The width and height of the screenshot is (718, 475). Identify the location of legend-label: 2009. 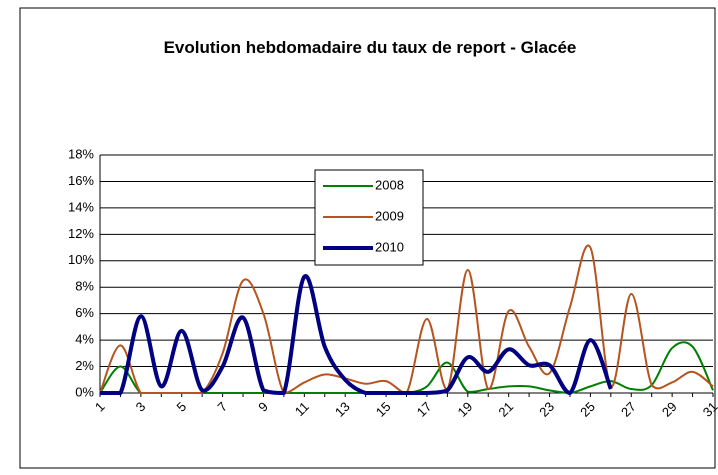
(389, 215).